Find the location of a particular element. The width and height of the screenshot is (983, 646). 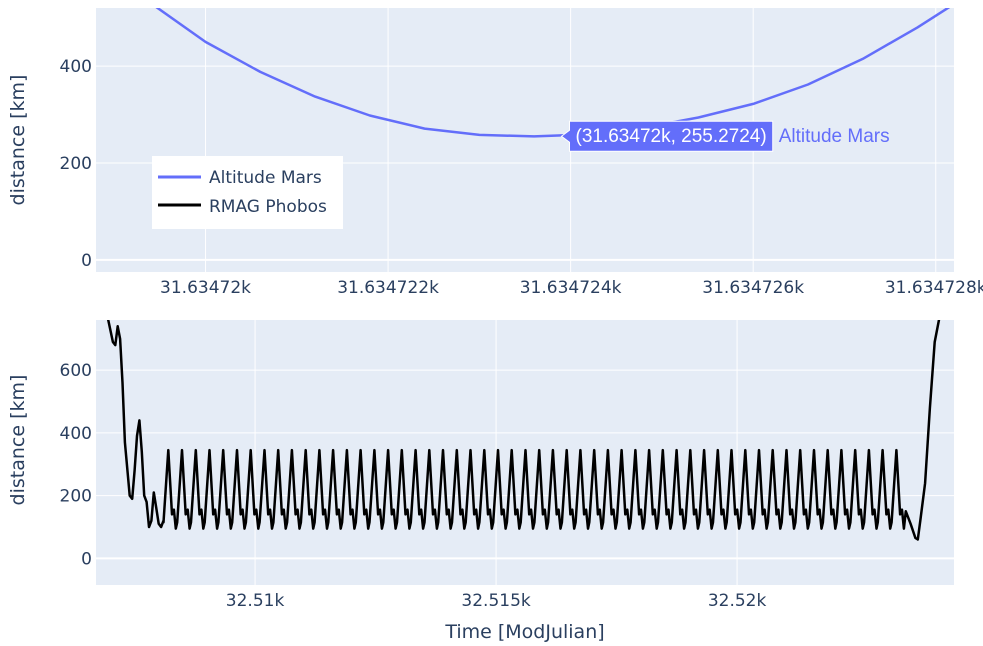

hover-tooltip-value: (31.63472k, 255.2724) is located at coordinates (671, 136).